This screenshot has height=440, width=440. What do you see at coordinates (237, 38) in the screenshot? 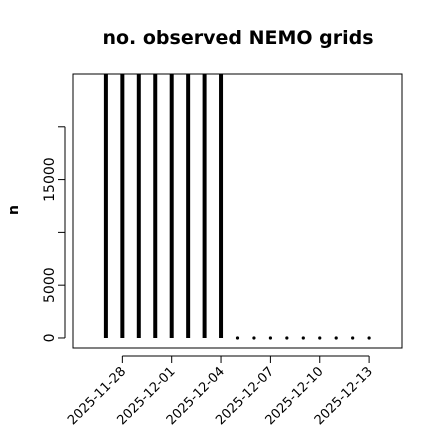
I see `chart-title: no. observed NEMO grids` at bounding box center [237, 38].